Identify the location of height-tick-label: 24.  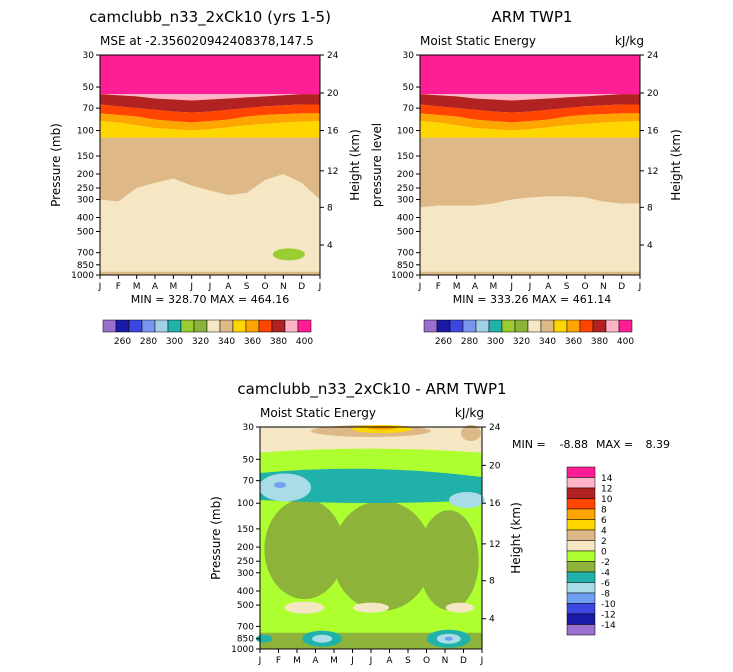
(653, 56).